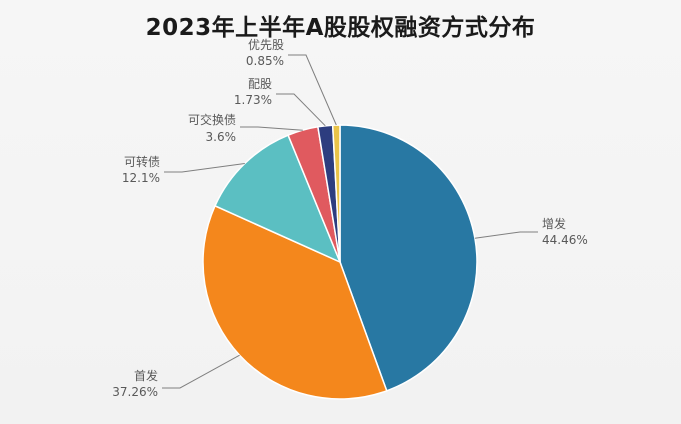 The image size is (681, 424). Describe the element at coordinates (554, 223) in the screenshot. I see `slice-name-label-0: 增发` at that location.